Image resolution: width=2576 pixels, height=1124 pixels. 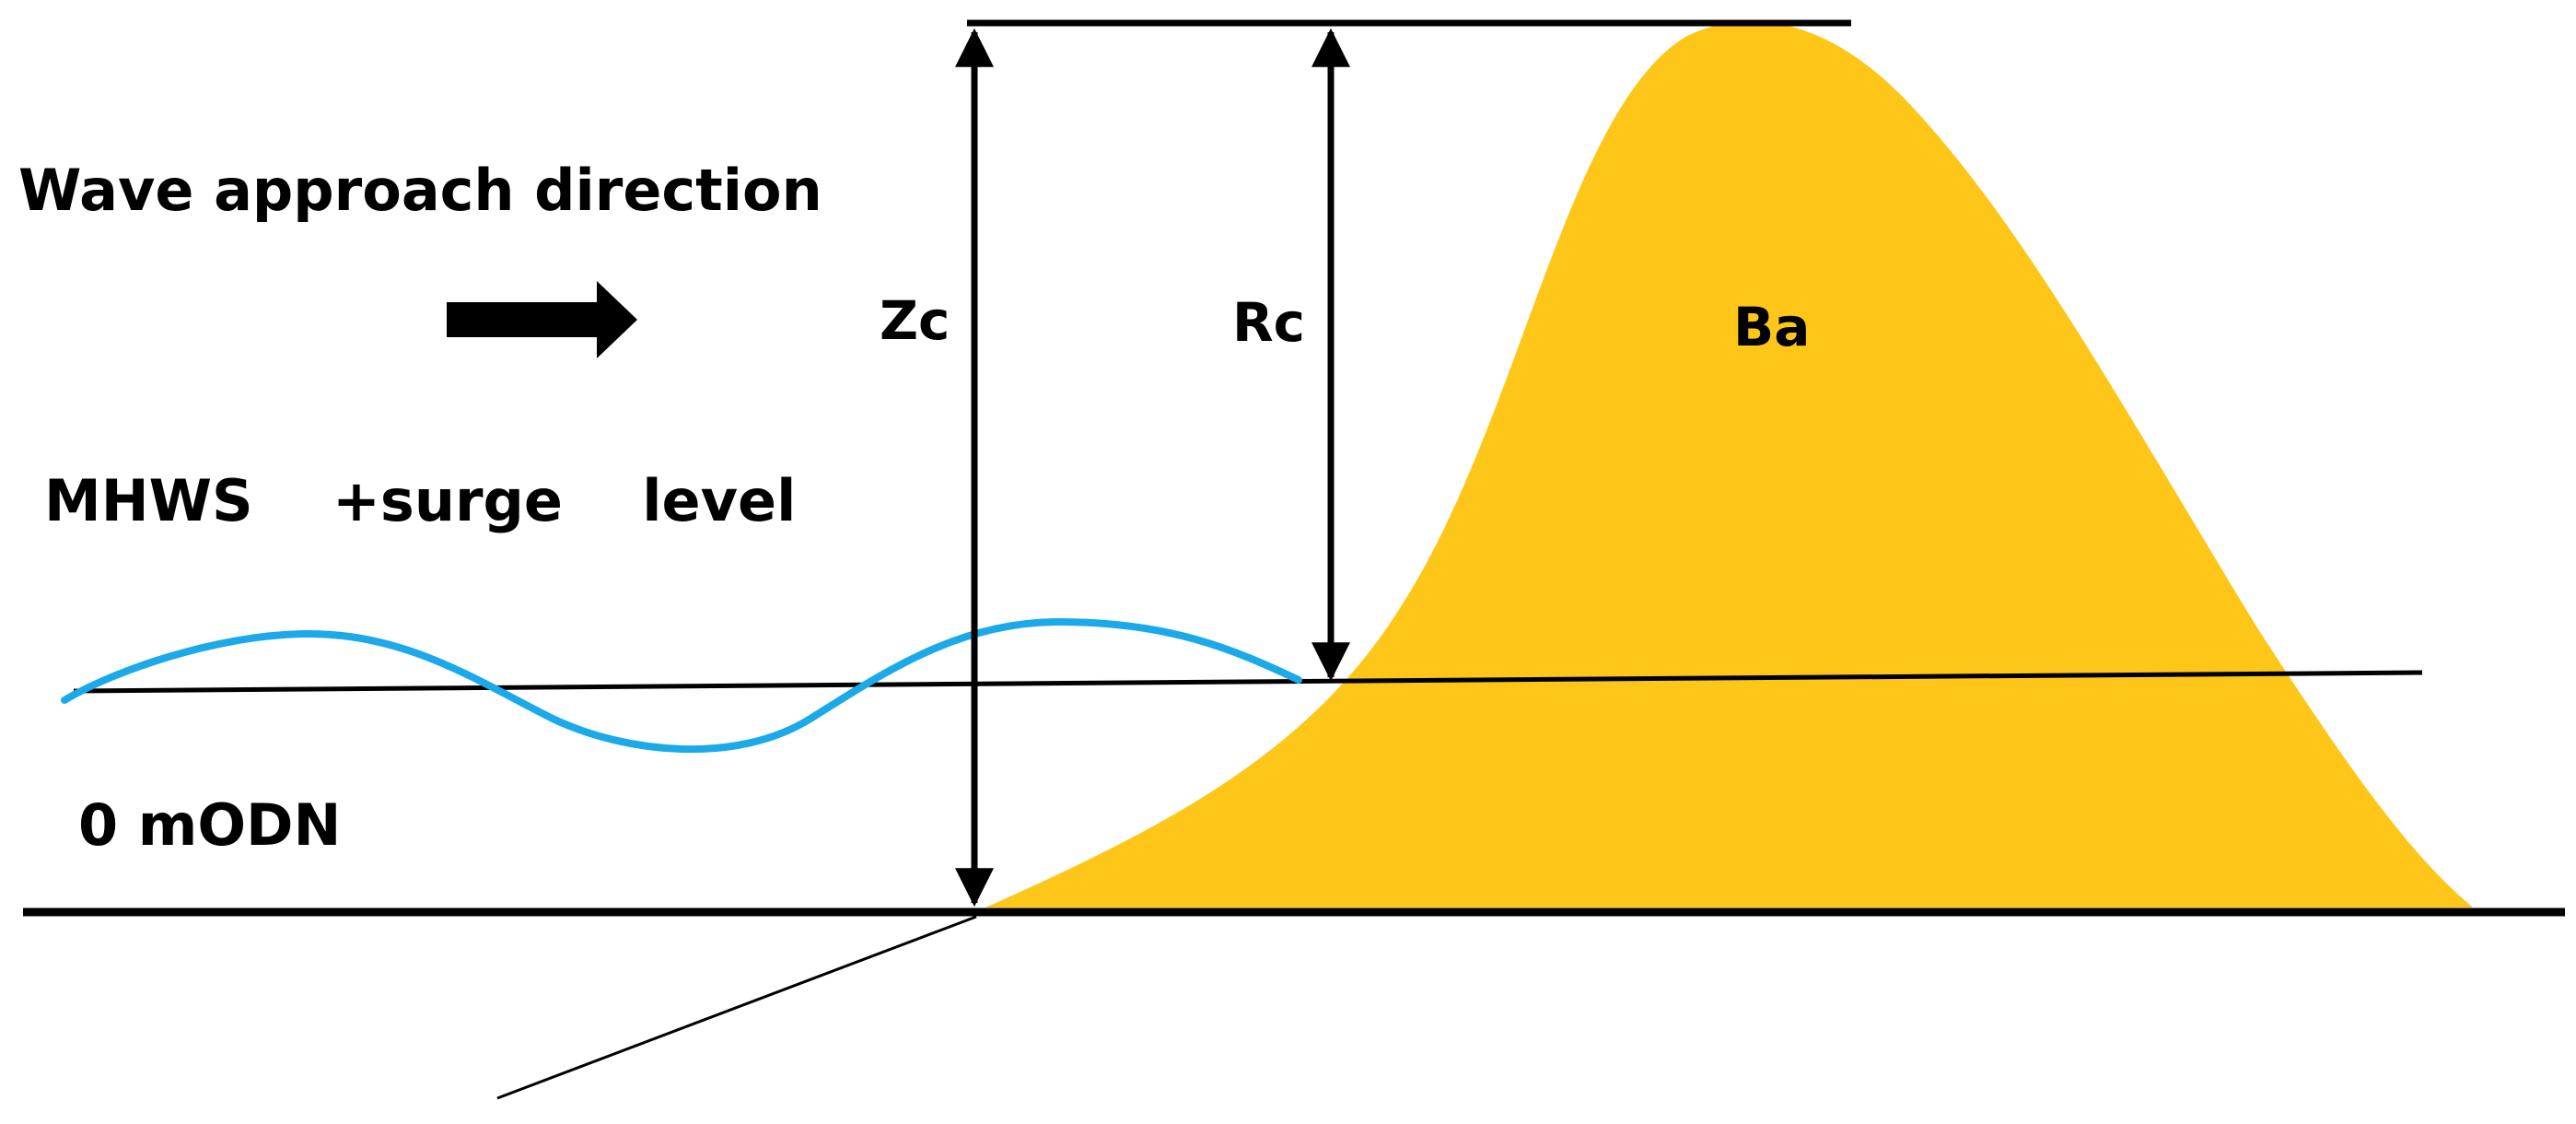 What do you see at coordinates (420, 190) in the screenshot?
I see `wave-direction-label: Wave approach direction` at bounding box center [420, 190].